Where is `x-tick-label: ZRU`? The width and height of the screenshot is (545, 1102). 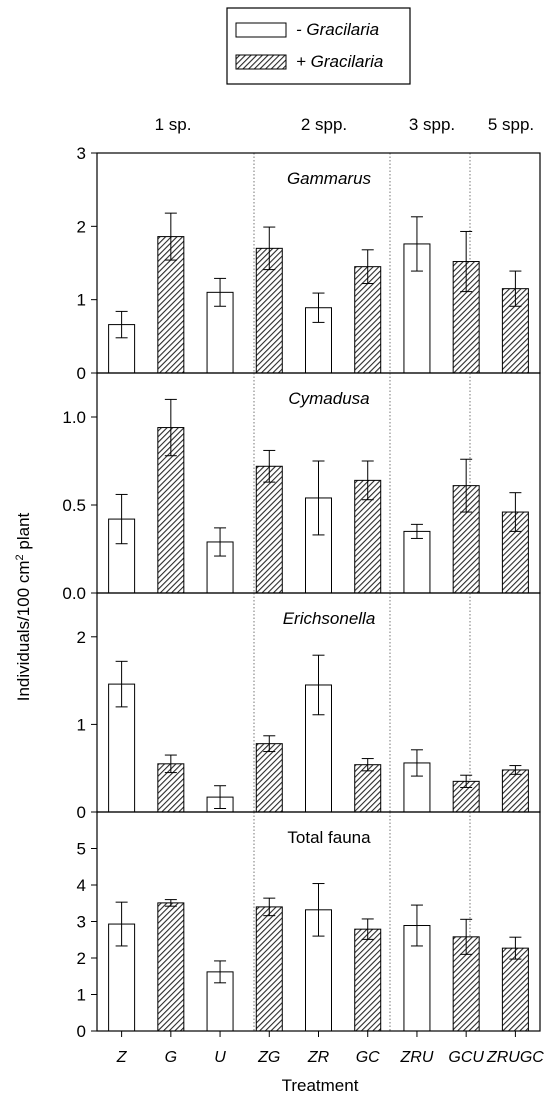
x-tick-label: ZRU is located at coordinates (416, 1057).